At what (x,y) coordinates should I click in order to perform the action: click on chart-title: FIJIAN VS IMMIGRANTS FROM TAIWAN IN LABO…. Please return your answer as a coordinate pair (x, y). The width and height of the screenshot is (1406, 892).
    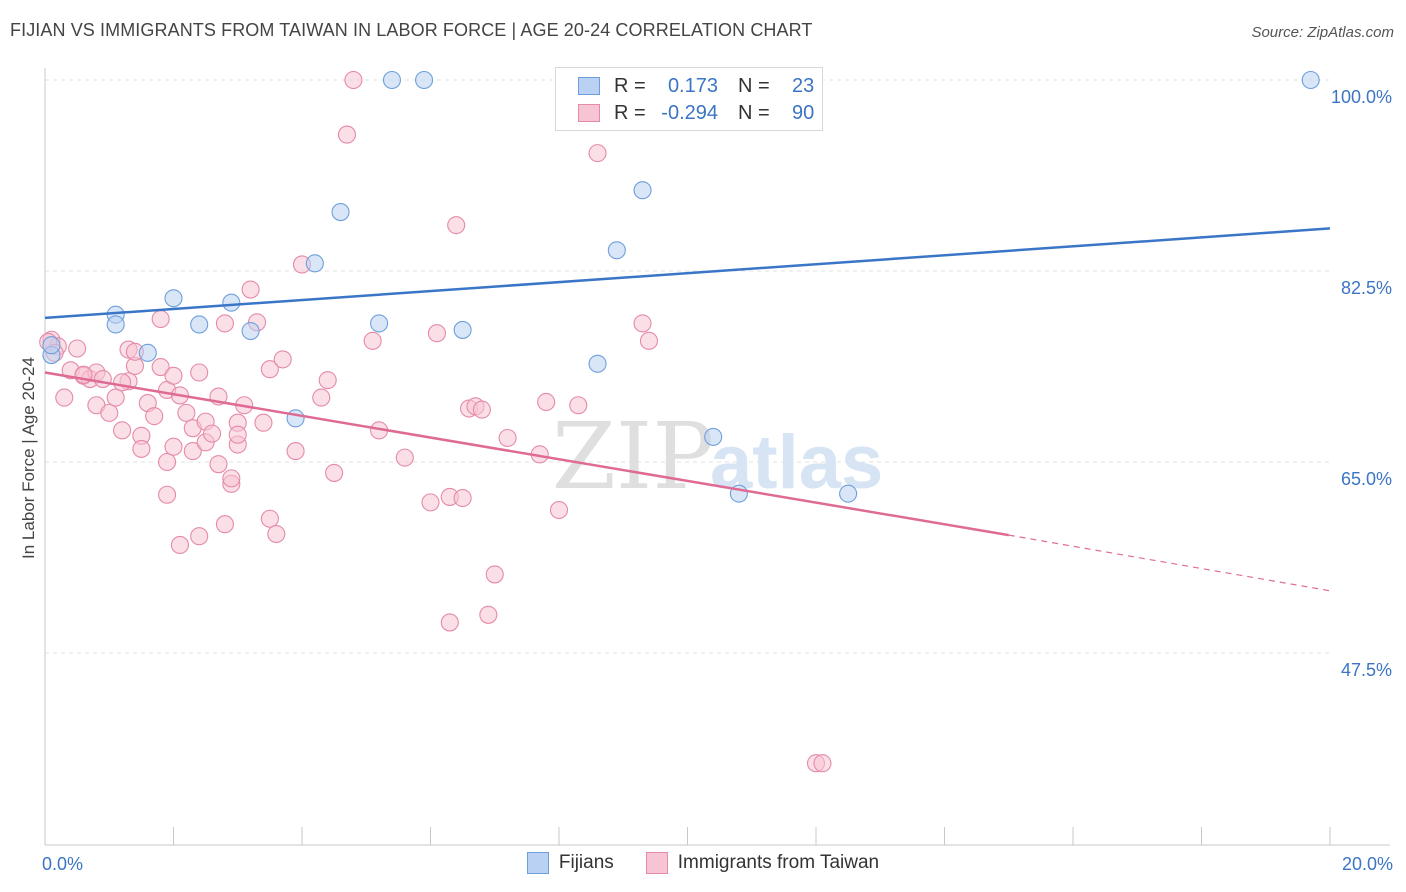
    Looking at the image, I should click on (411, 30).